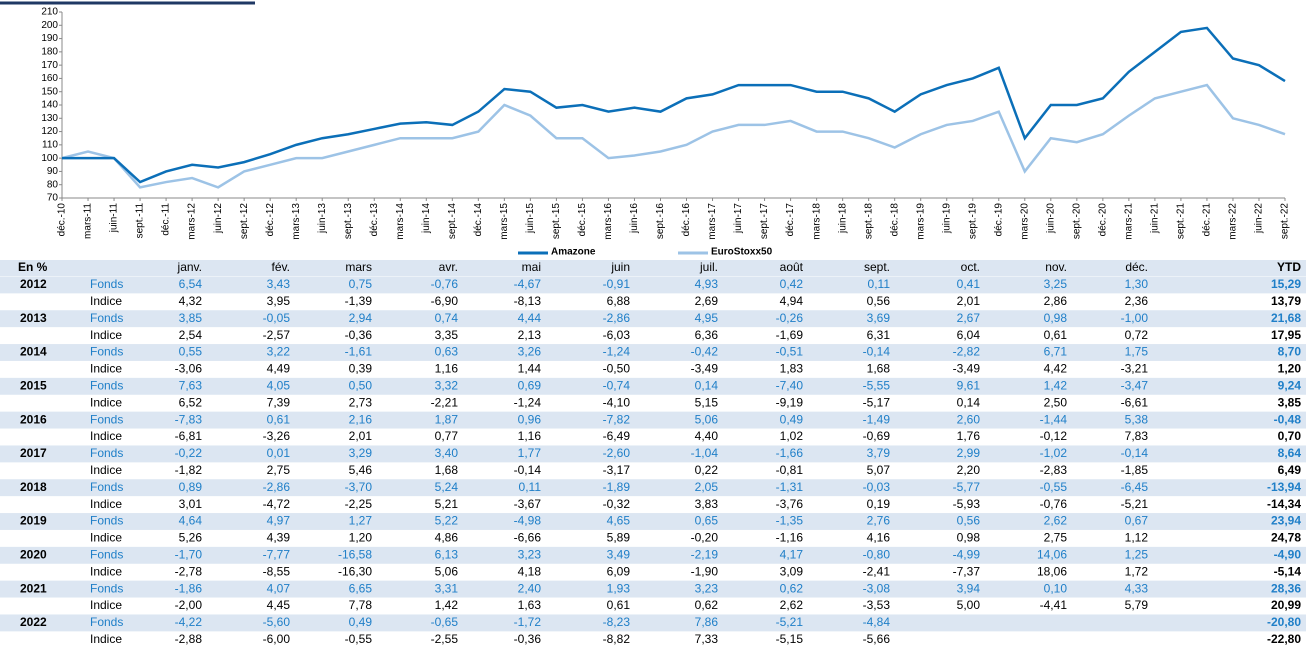 Image resolution: width=1306 pixels, height=648 pixels. I want to click on cell-value: -0,14, so click(528, 470).